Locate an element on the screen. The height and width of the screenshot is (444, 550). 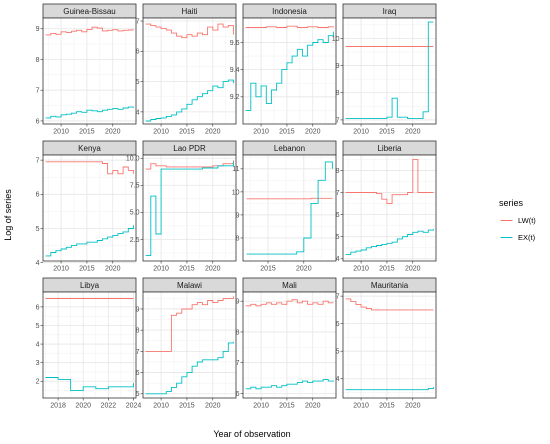
series-line-ex-t-kenya is located at coordinates (89, 241).